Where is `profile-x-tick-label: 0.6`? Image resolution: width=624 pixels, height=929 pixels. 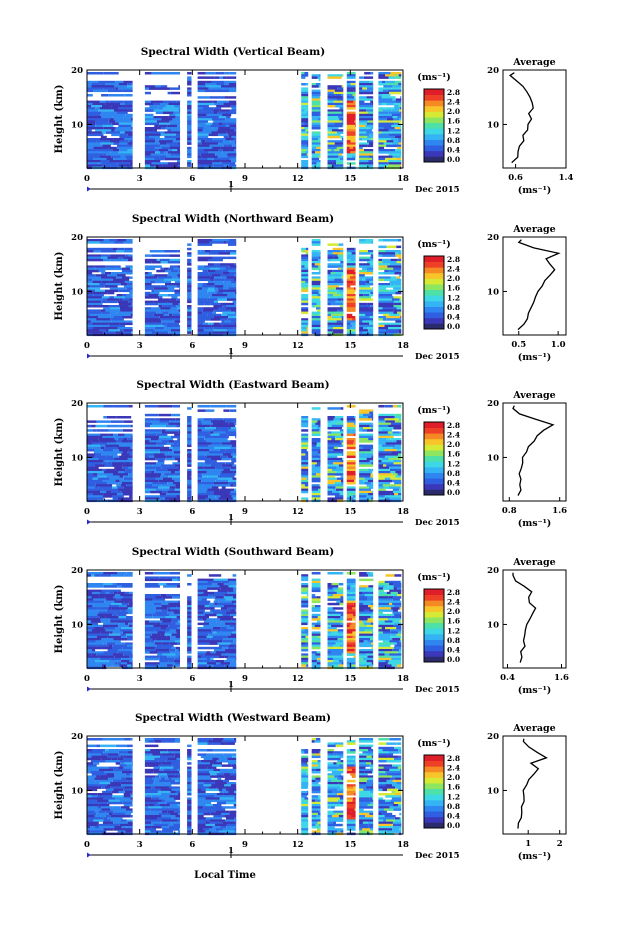
profile-x-tick-label: 0.6 is located at coordinates (515, 178).